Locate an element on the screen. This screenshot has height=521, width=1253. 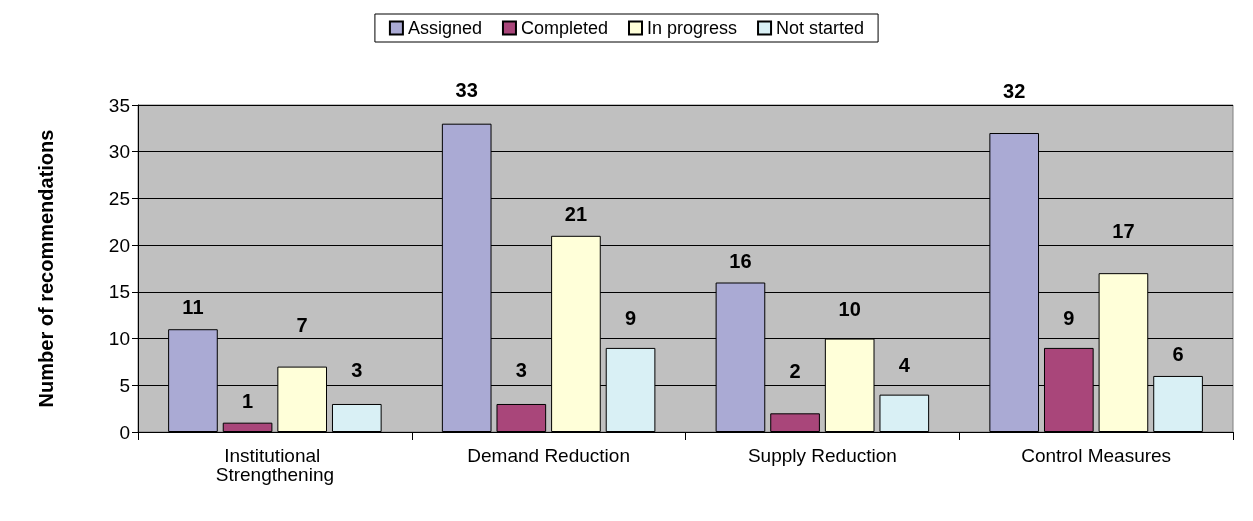
data-label: 4 is located at coordinates (904, 364).